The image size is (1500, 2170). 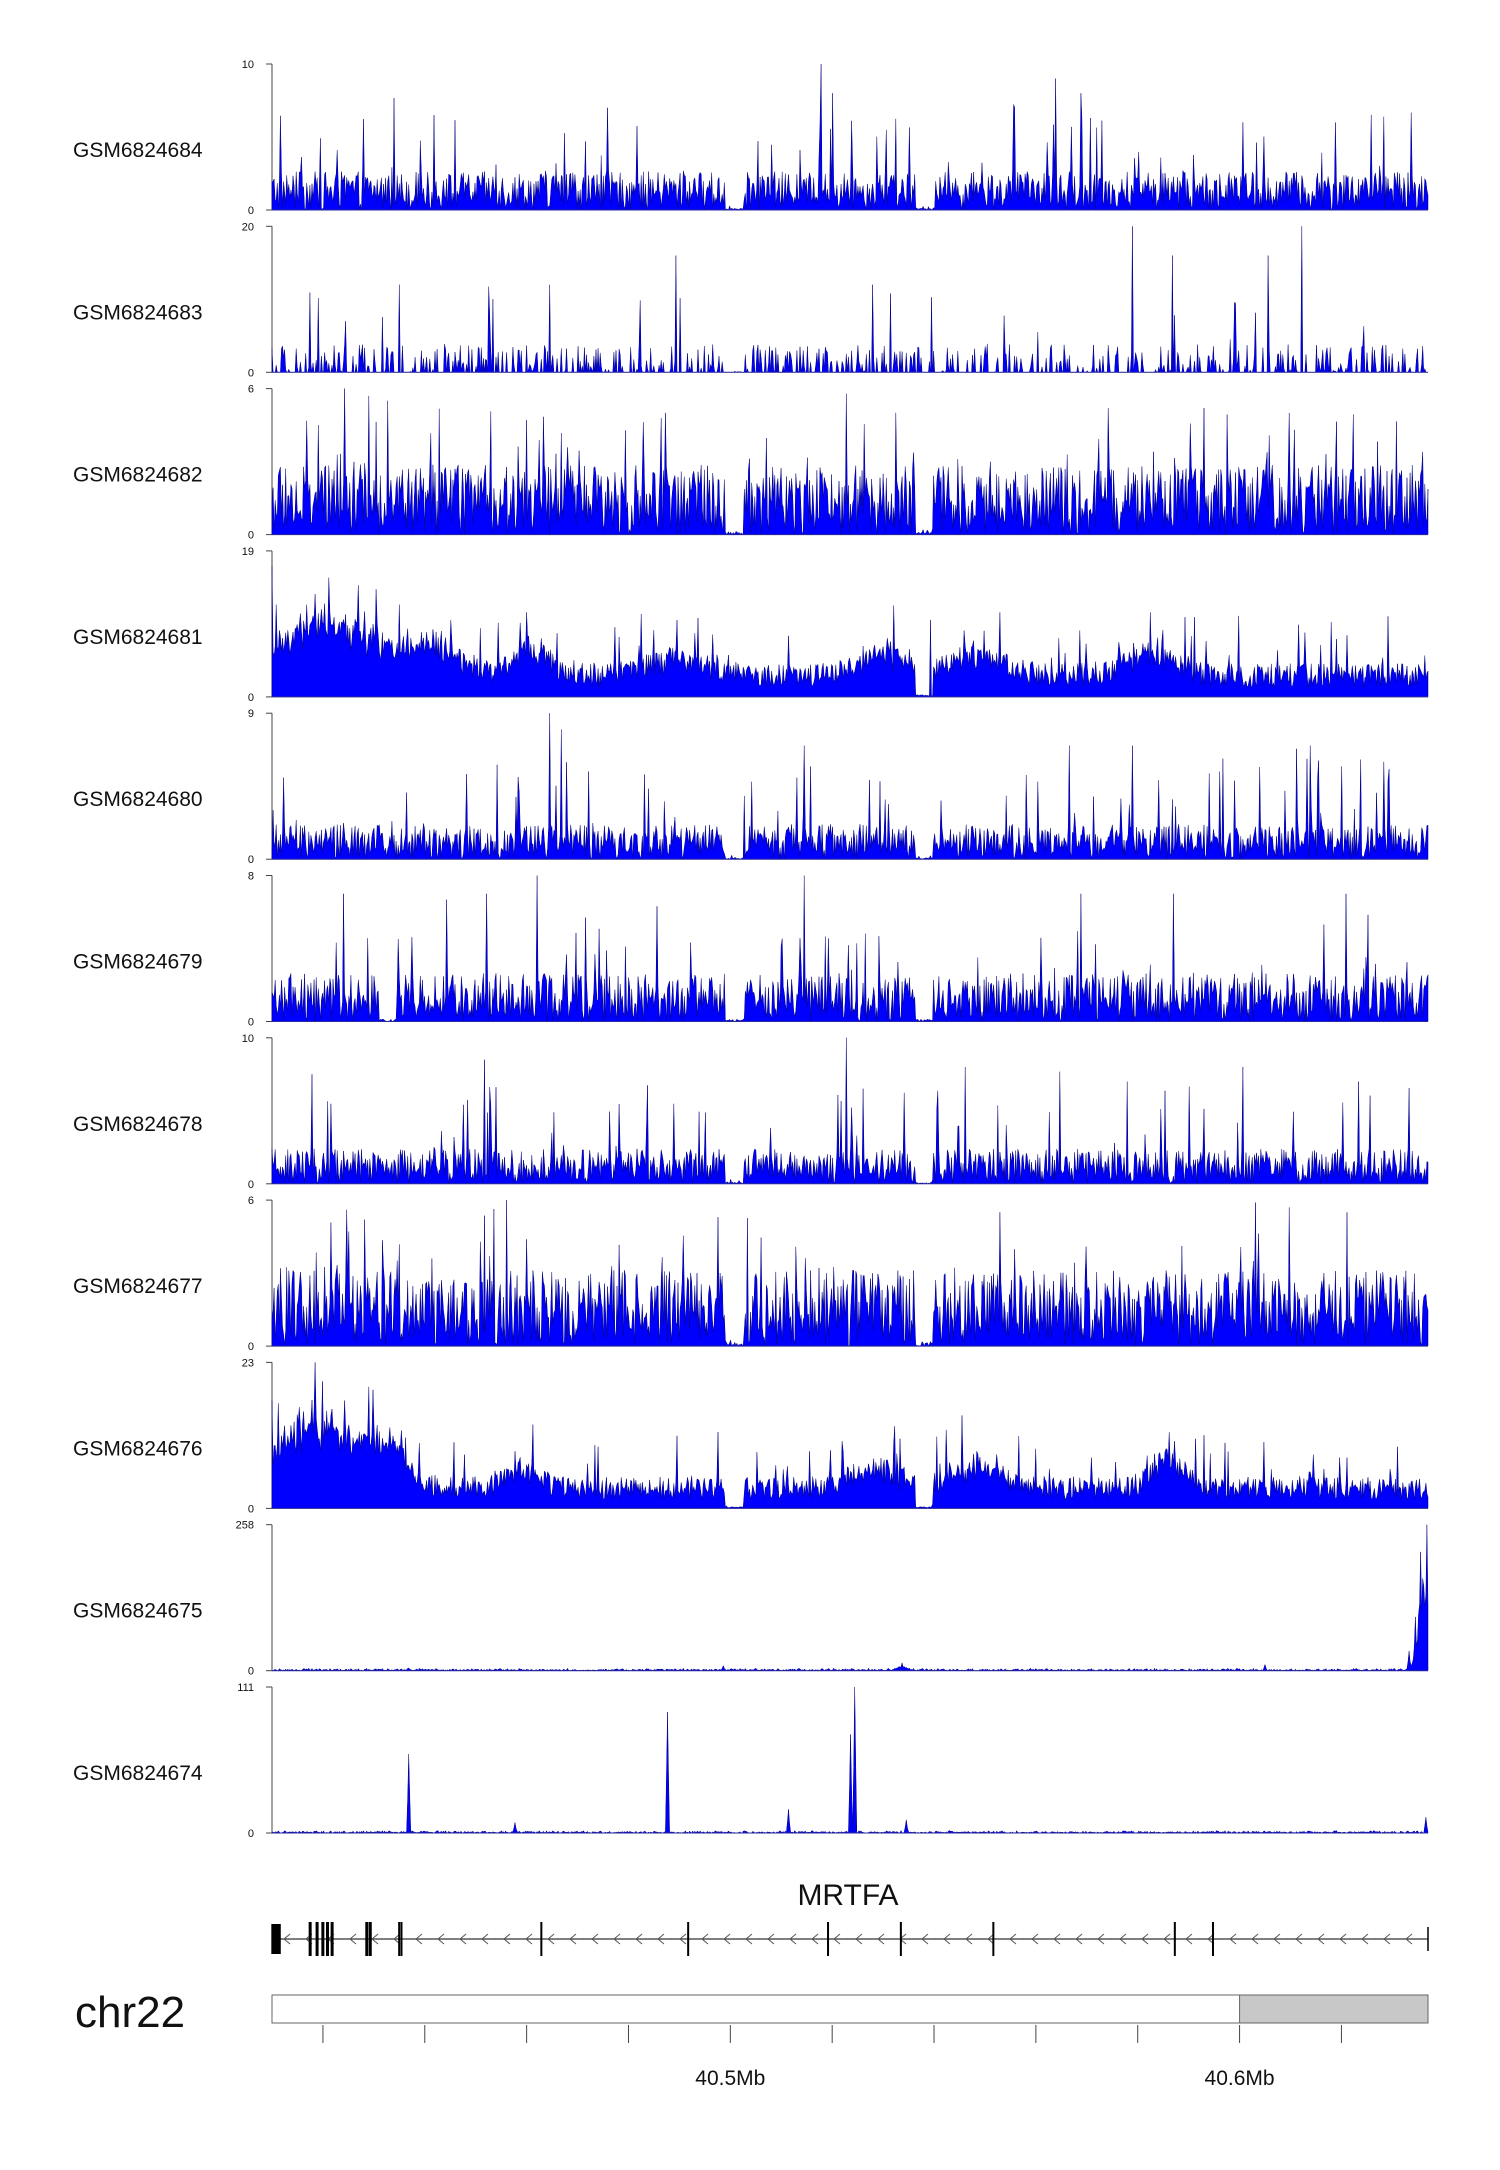 I want to click on track-label: GSM6824683, so click(x=138, y=312).